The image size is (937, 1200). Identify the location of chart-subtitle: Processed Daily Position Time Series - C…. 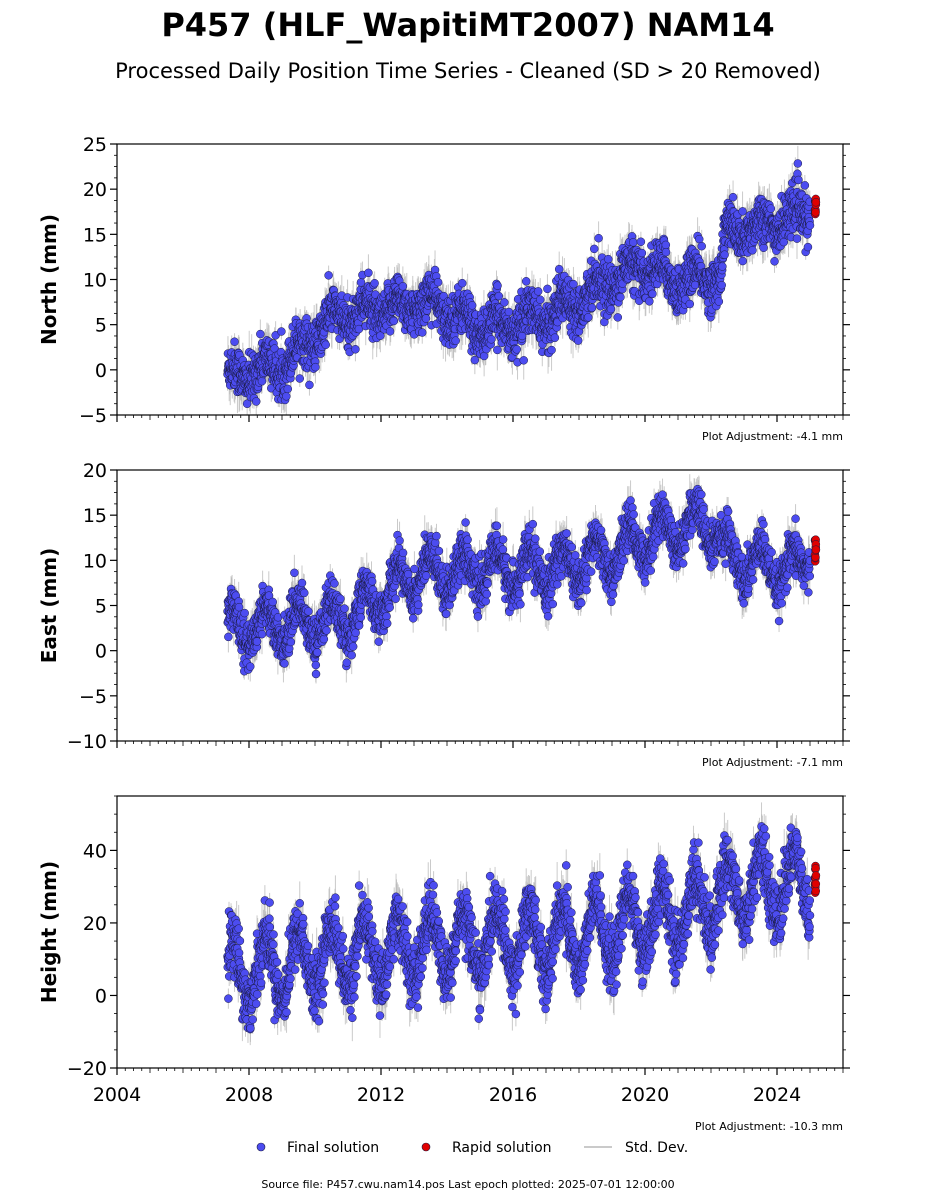
(468, 71).